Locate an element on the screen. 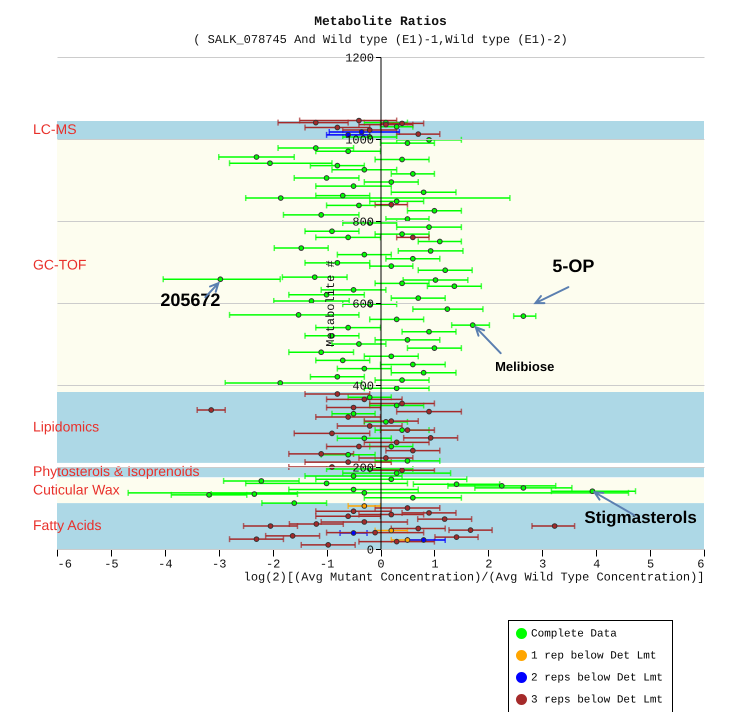  y-tick-label: 1200 is located at coordinates (359, 59).